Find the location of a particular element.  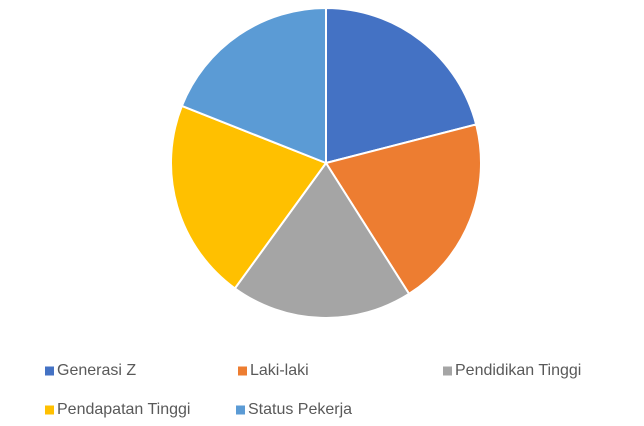

legend-label: Pendidikan Tinggi is located at coordinates (518, 370).